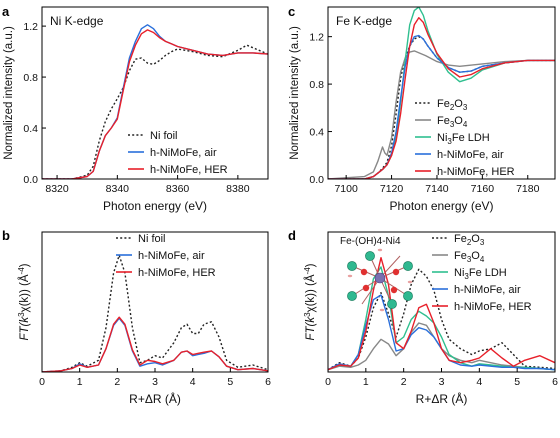  What do you see at coordinates (6, 235) in the screenshot?
I see `panel-letter: b` at bounding box center [6, 235].